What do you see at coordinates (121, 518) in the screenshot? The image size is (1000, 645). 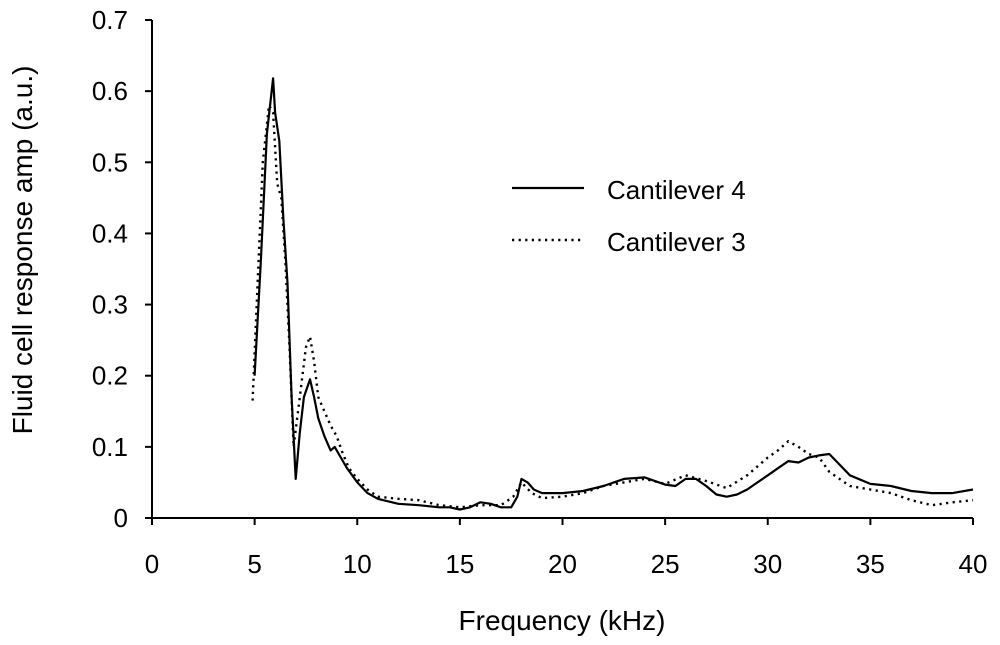 I see `y-tick-label: 0` at bounding box center [121, 518].